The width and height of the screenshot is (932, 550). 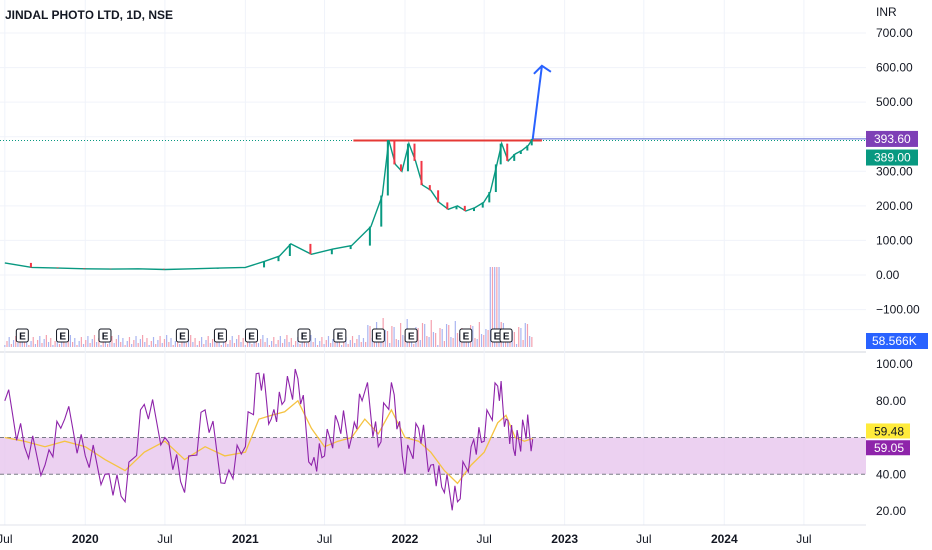 I want to click on last-price-tag, so click(x=892, y=138).